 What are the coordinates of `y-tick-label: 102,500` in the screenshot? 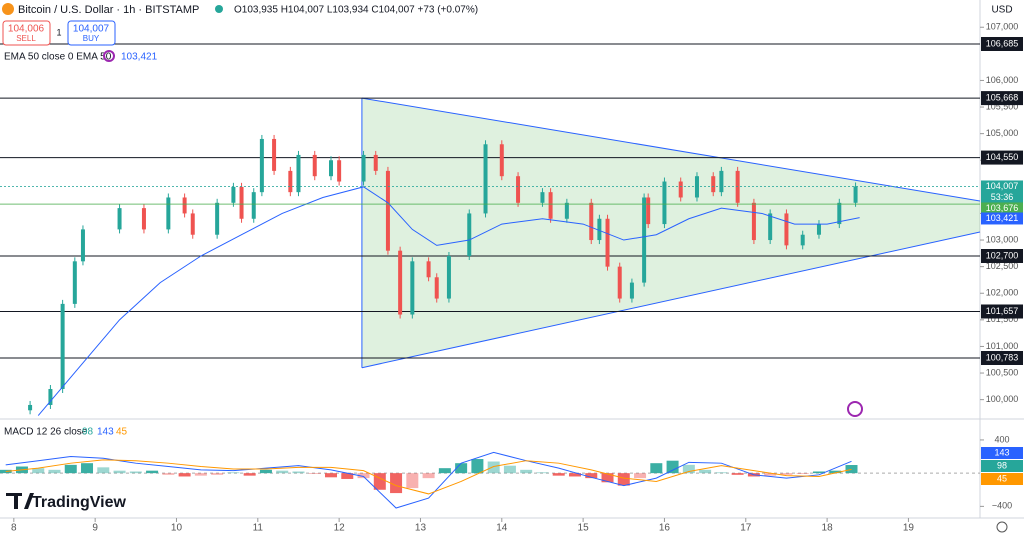 It's located at (1002, 266).